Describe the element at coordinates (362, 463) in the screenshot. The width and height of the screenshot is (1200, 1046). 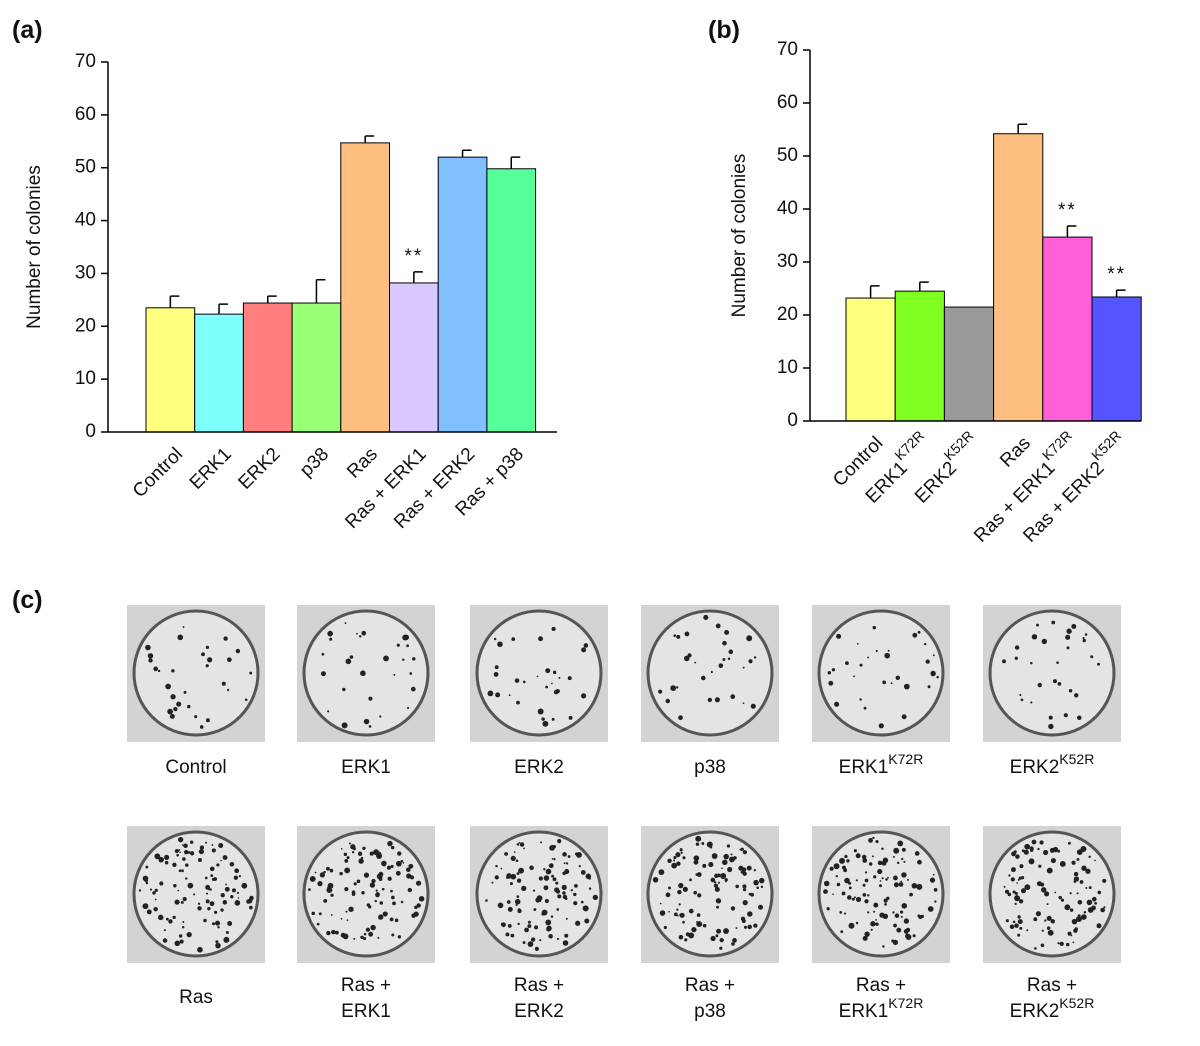
I see `x-tick-label: Ras` at that location.